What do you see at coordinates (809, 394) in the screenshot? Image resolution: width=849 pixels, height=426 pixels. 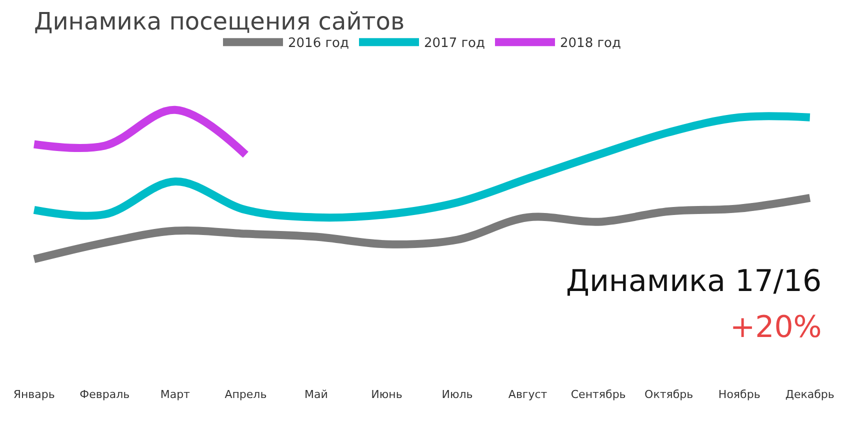 I see `x-tick-label: Декабрь` at bounding box center [809, 394].